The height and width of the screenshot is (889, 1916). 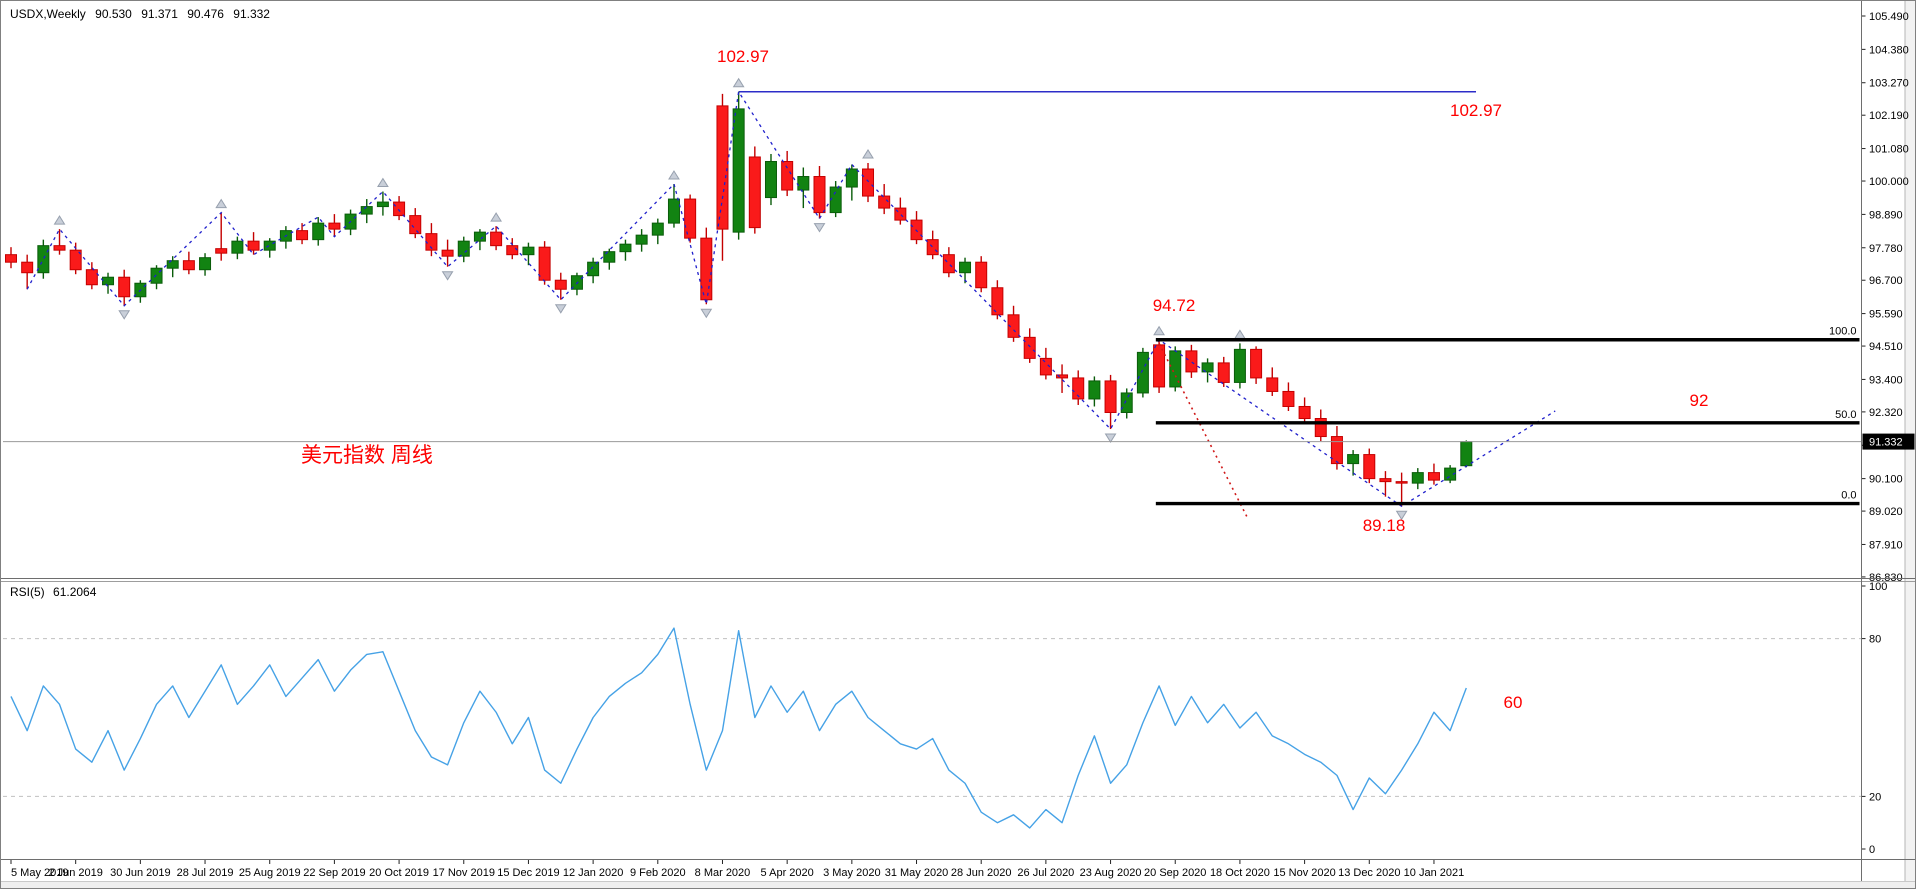 What do you see at coordinates (1872, 850) in the screenshot?
I see `rsi-axis-tick-label: 0` at bounding box center [1872, 850].